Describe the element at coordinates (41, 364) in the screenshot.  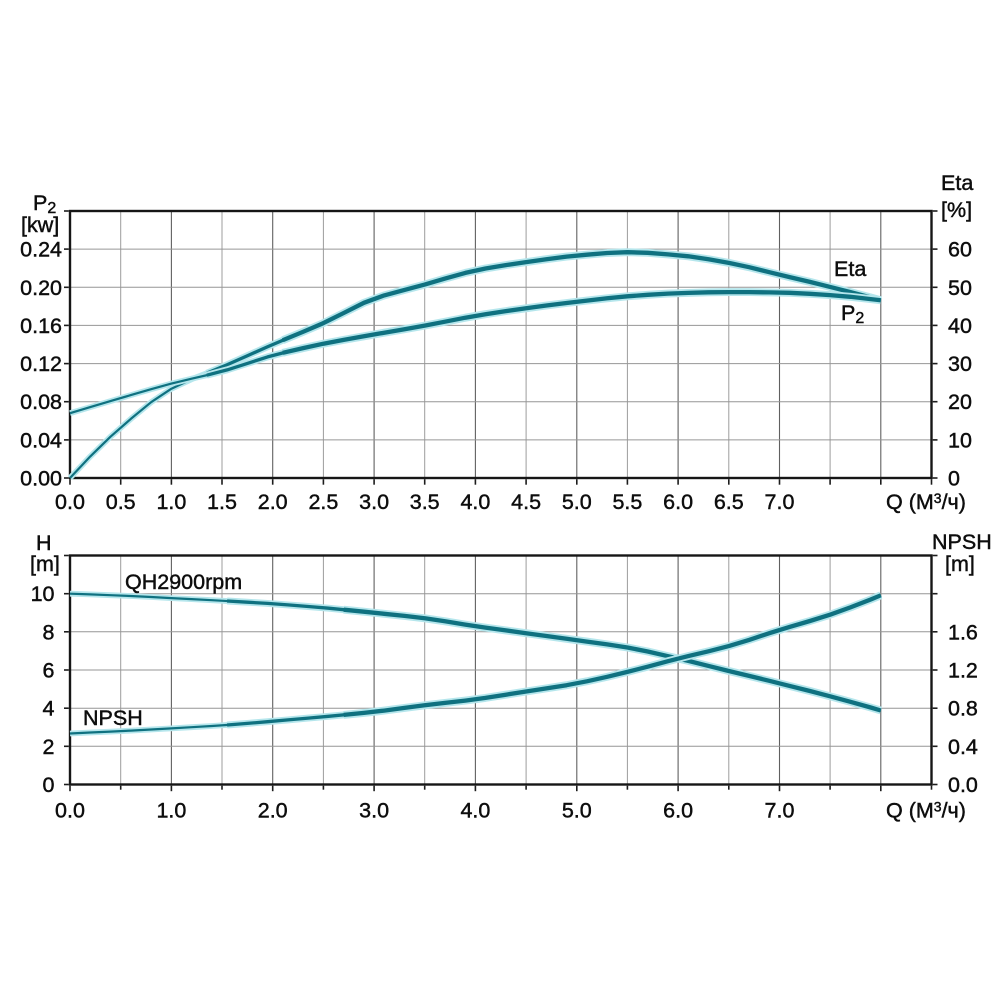
I see `svg-text: 0.12` at that location.